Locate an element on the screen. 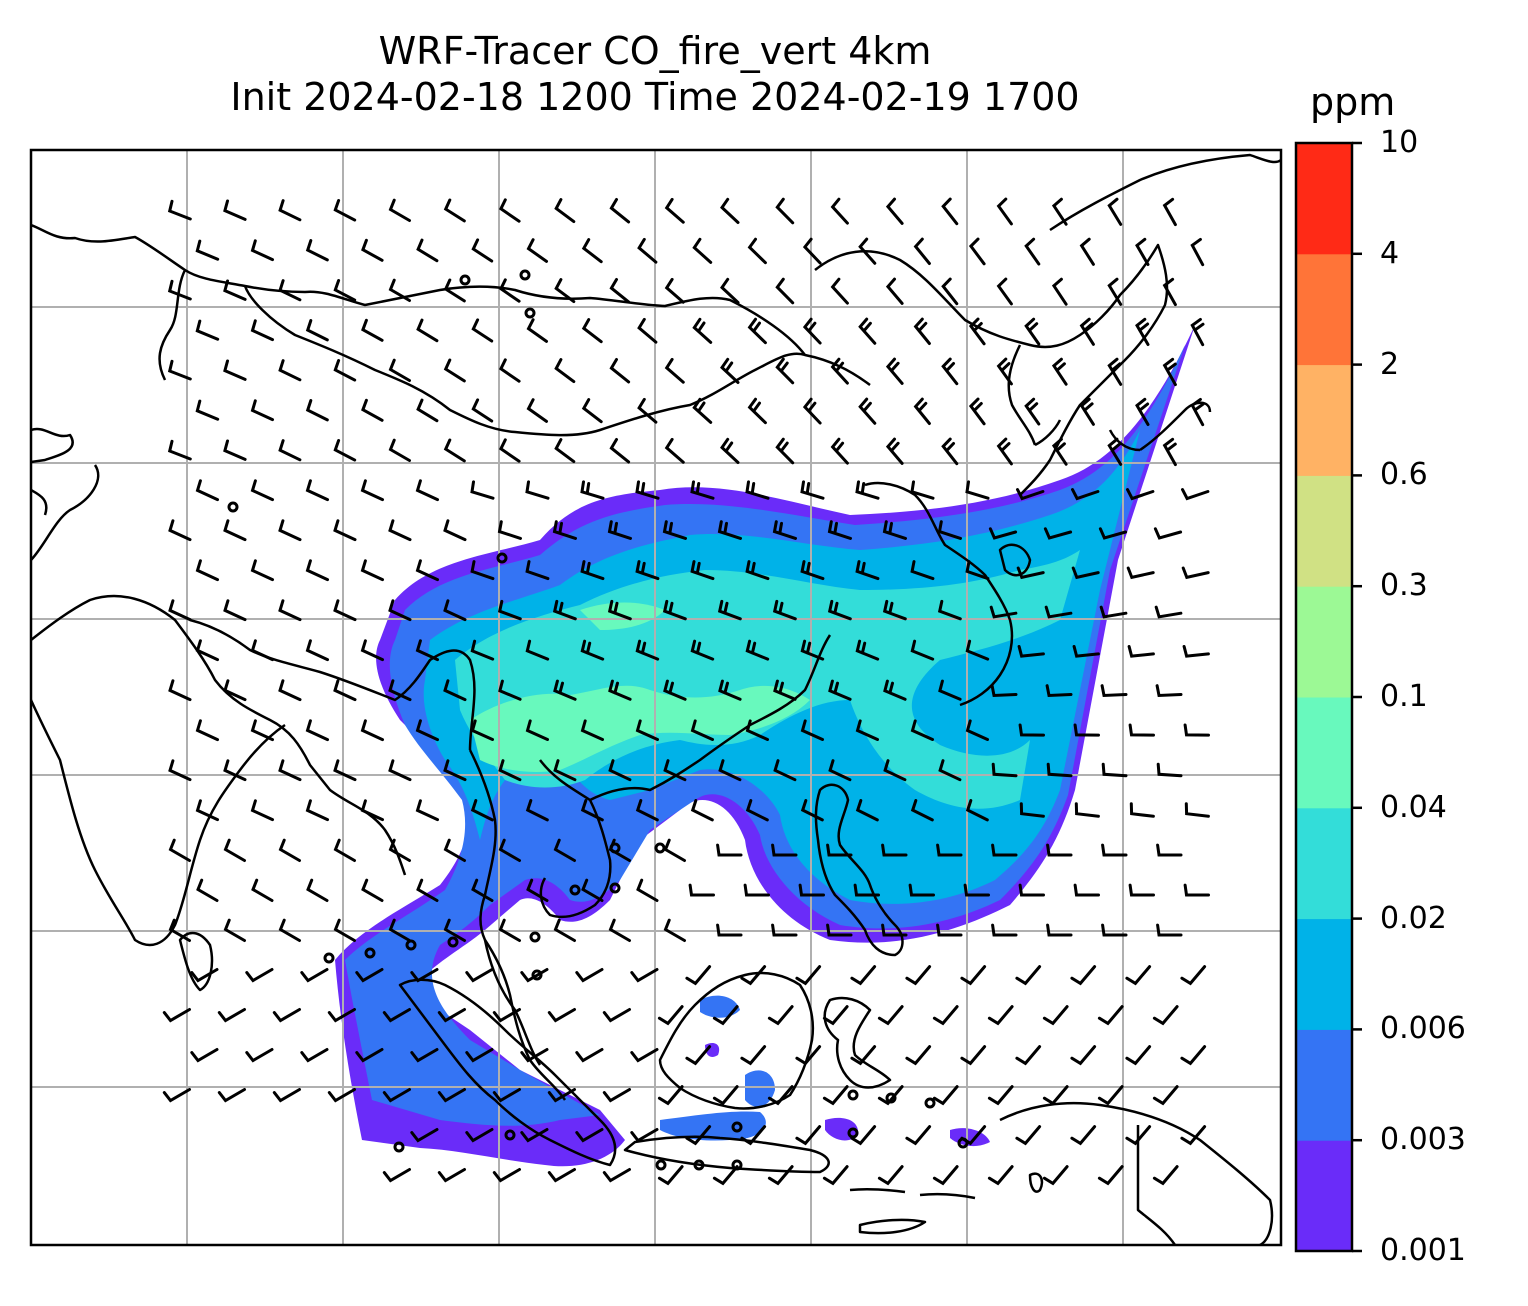 Image resolution: width=1528 pixels, height=1306 pixels. colorbar-tick-label: 0.6 is located at coordinates (1404, 475).